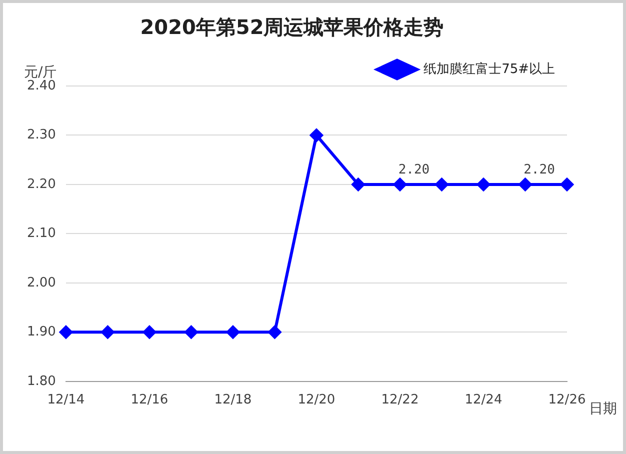 This screenshot has height=454, width=626. Describe the element at coordinates (400, 400) in the screenshot. I see `x-tick-label: 12/22` at that location.